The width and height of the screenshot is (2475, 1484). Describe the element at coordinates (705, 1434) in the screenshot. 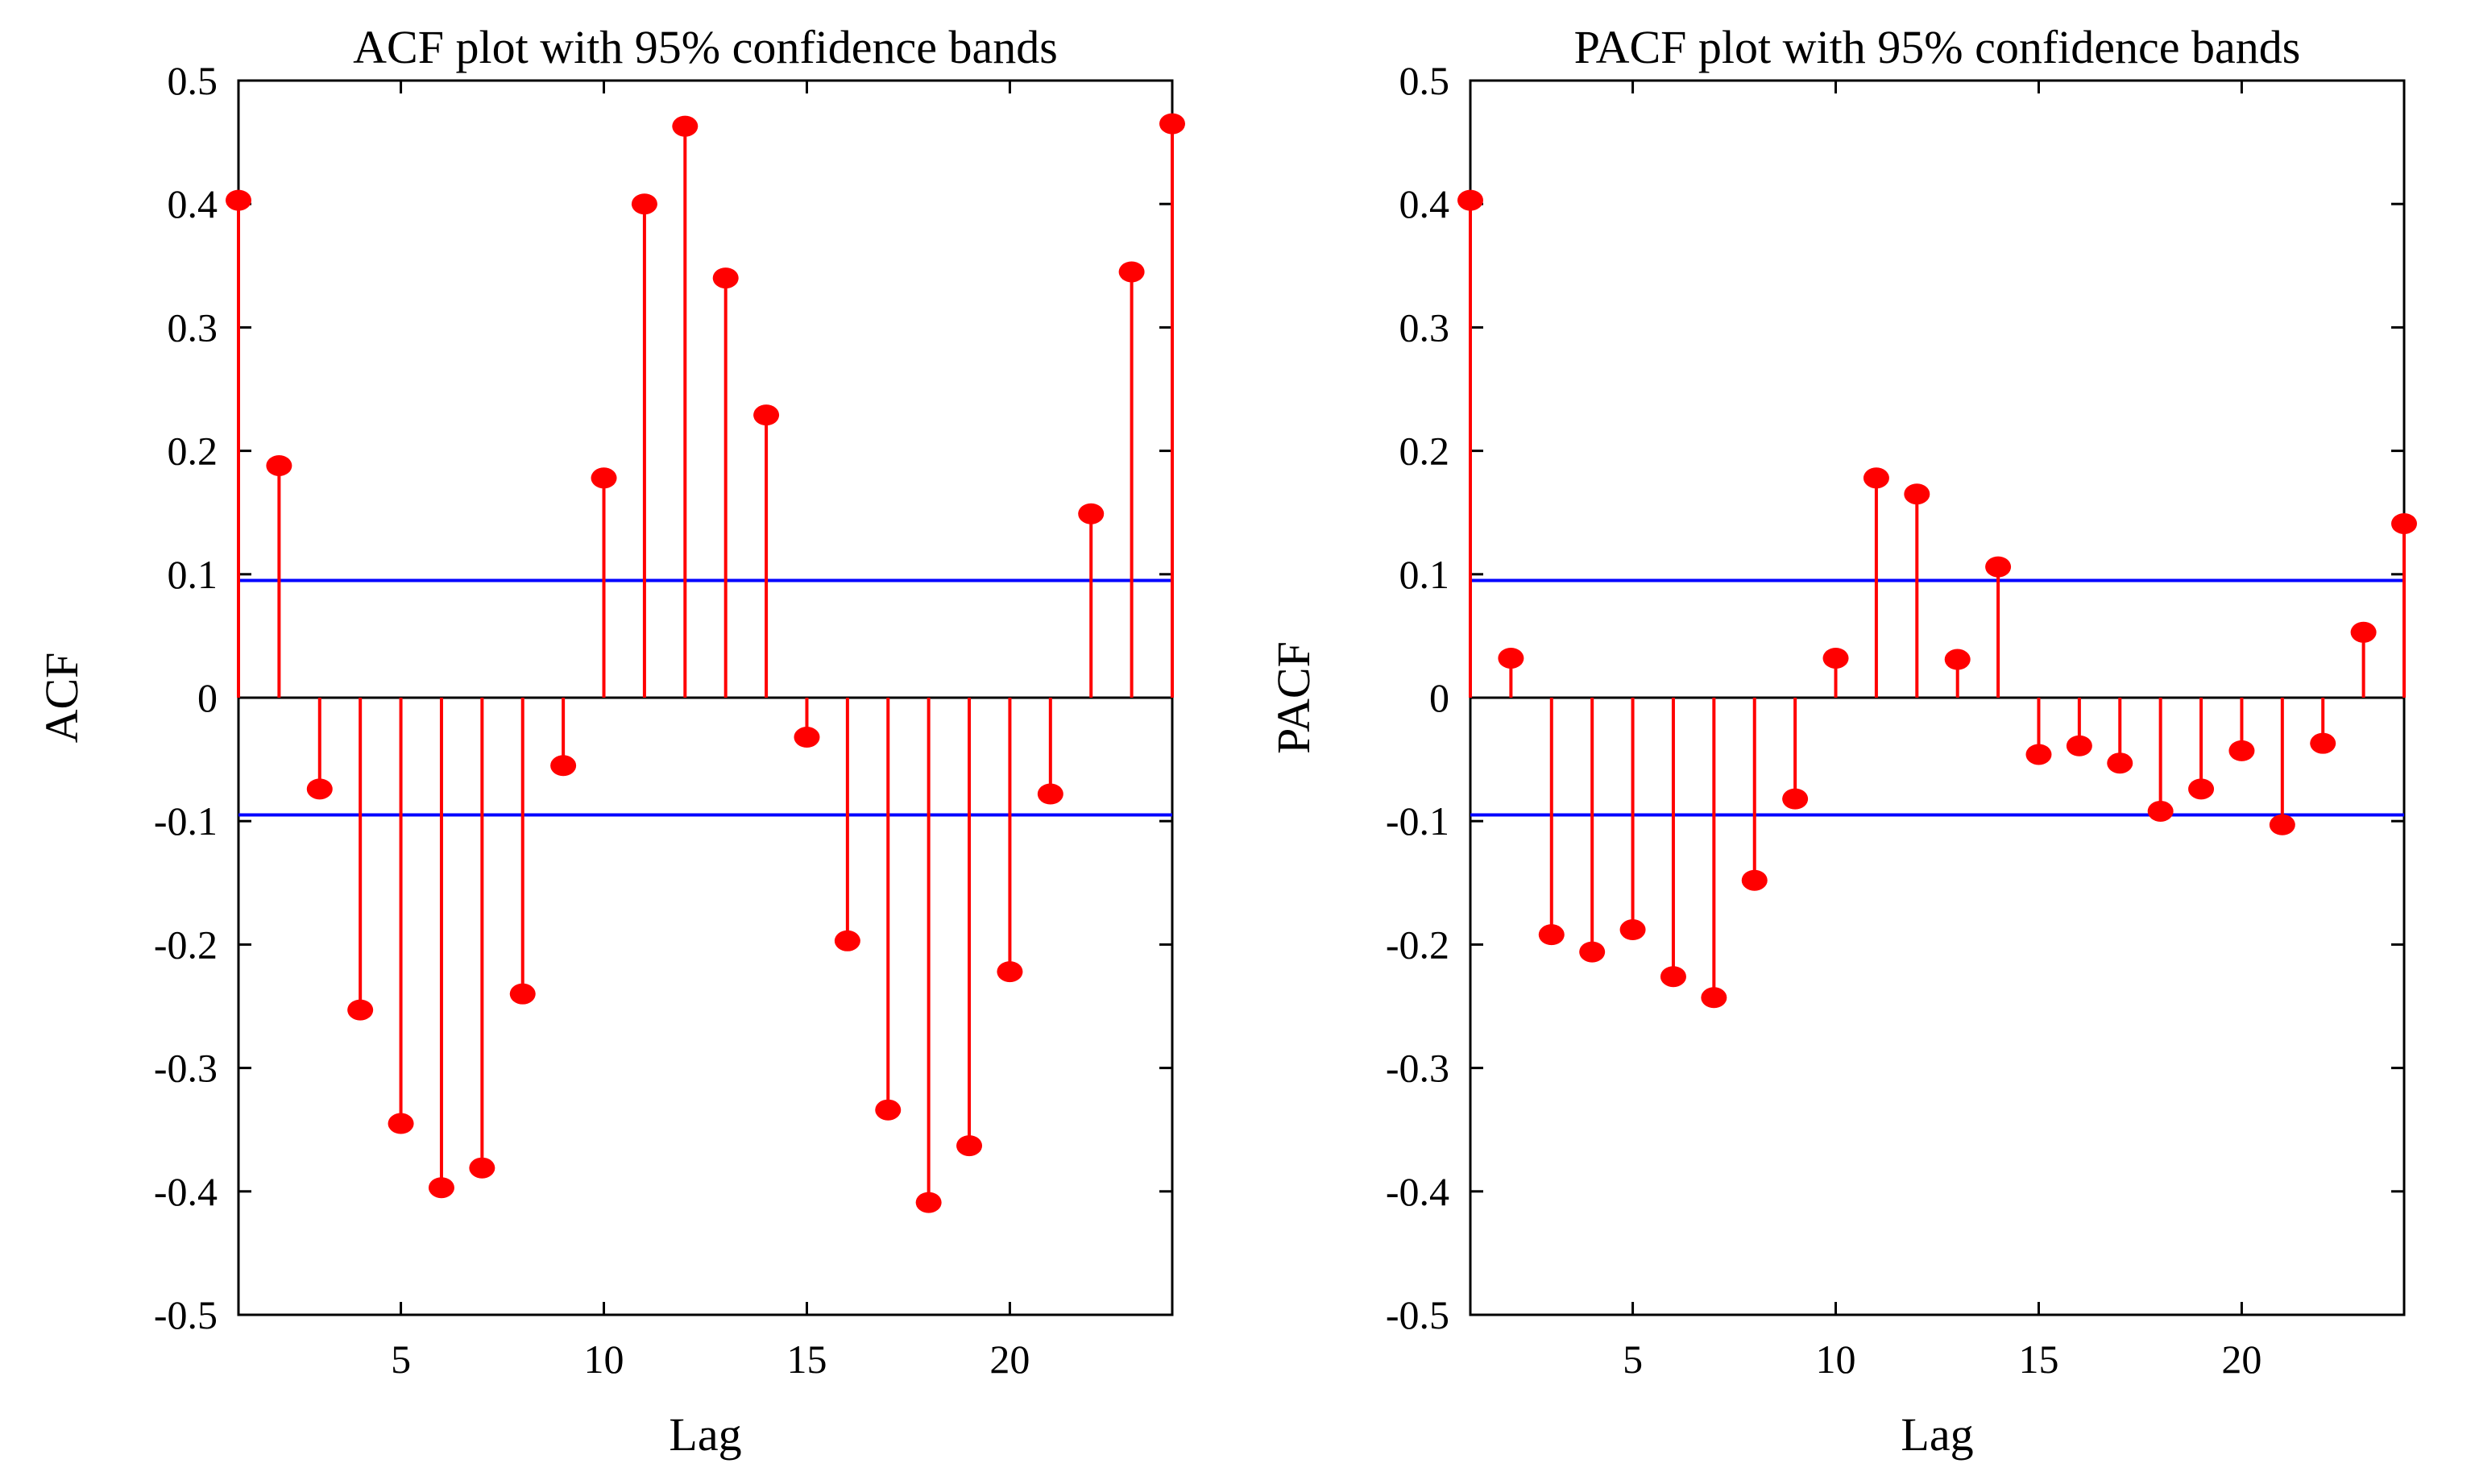

I see `acf-xlabel: Lag` at that location.